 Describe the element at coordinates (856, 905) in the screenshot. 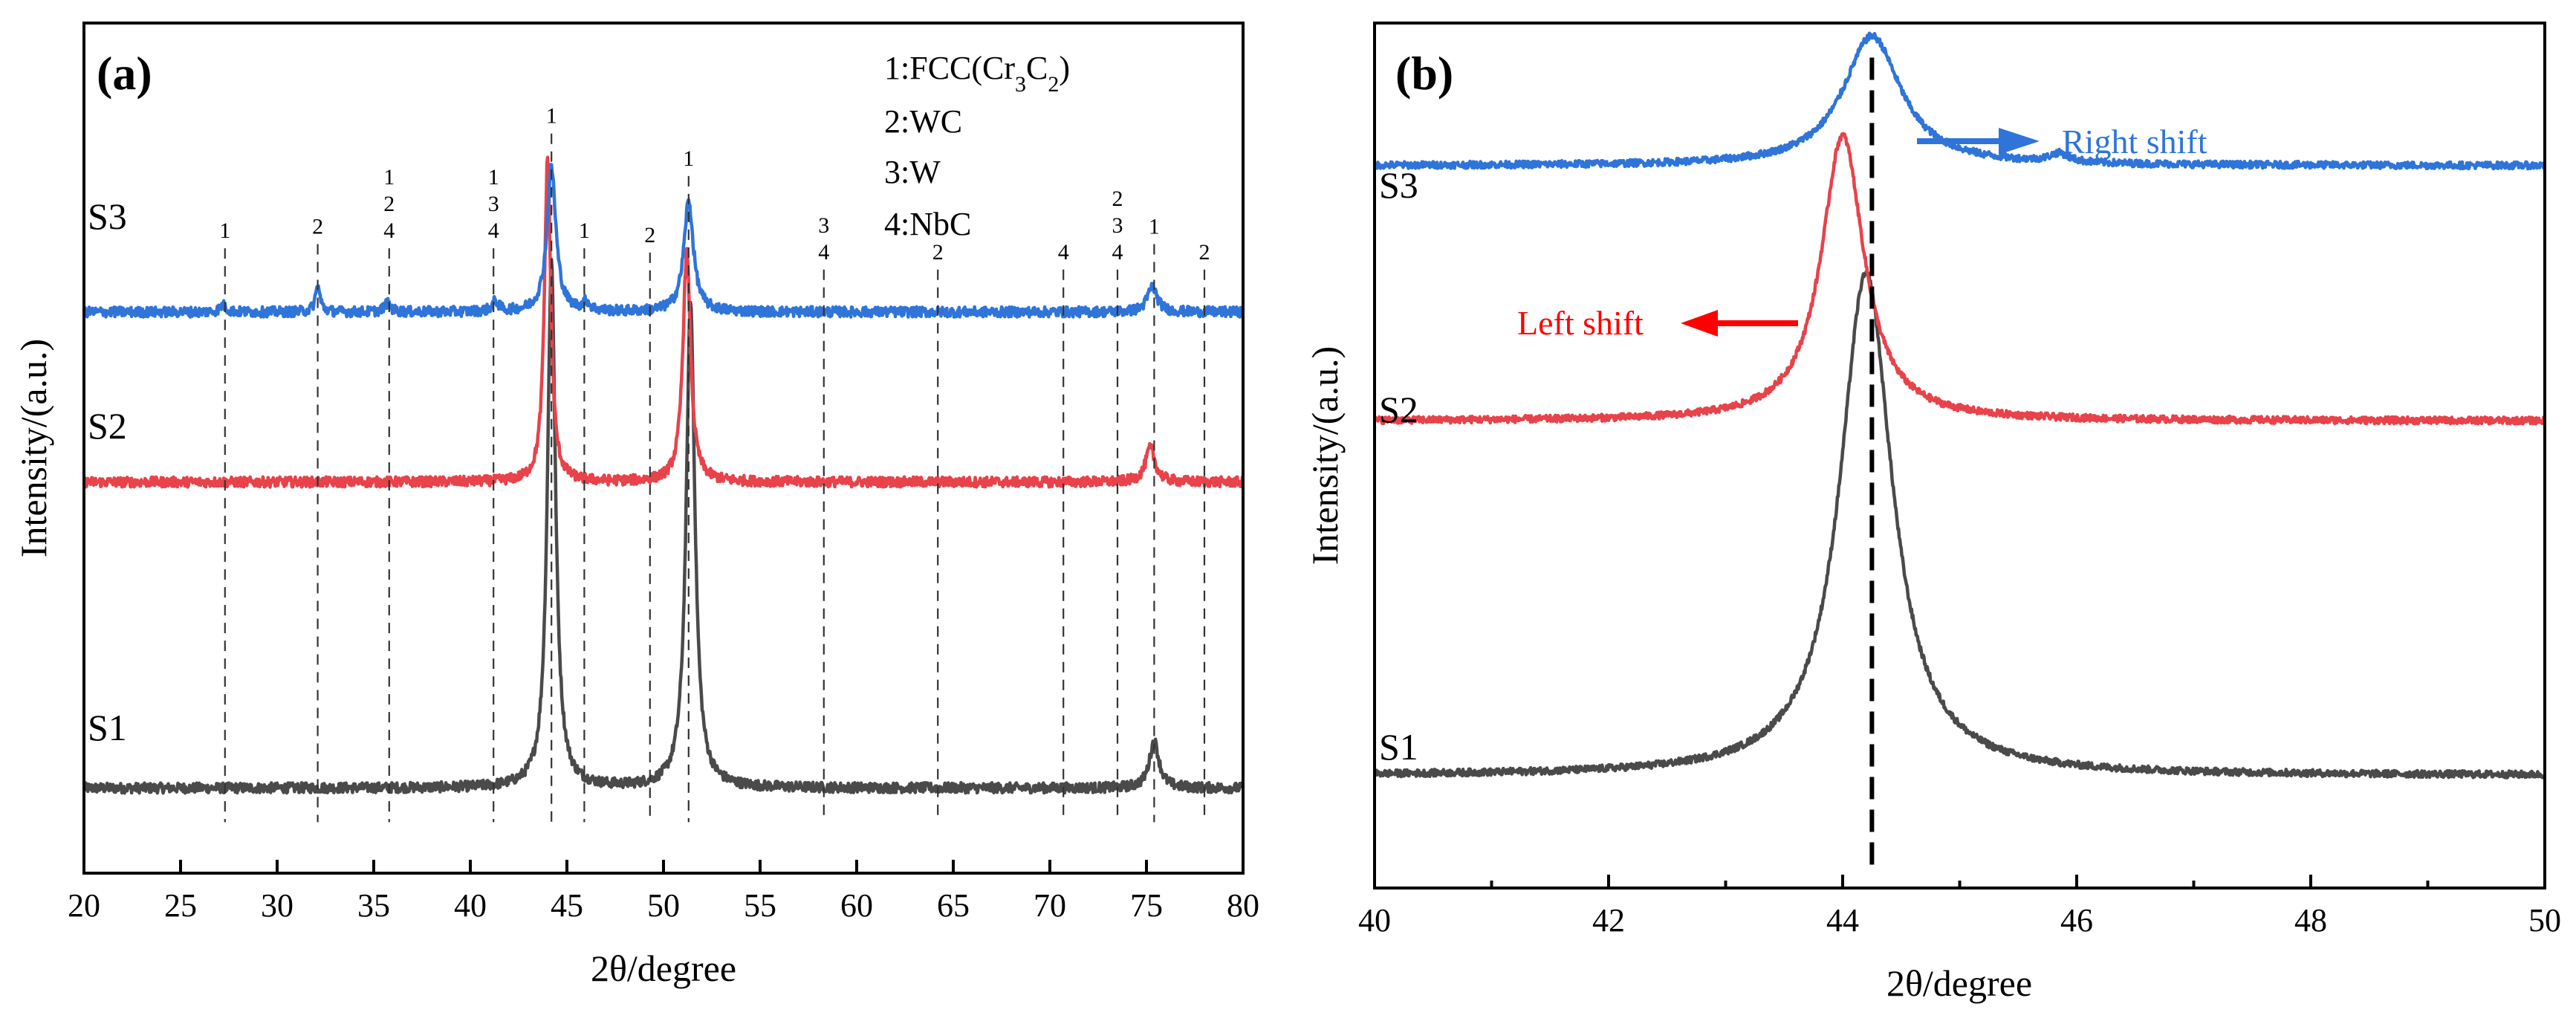

I see `x-tick-label: 60` at that location.